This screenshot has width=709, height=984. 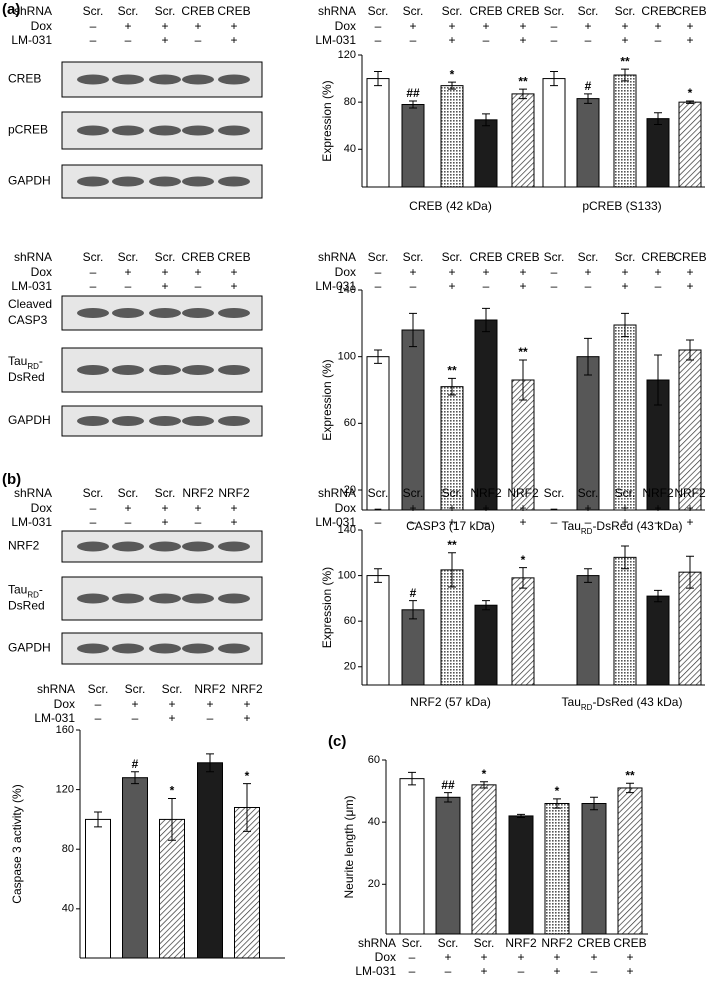 I want to click on group-label: pCREB (S133), so click(x=621, y=206).